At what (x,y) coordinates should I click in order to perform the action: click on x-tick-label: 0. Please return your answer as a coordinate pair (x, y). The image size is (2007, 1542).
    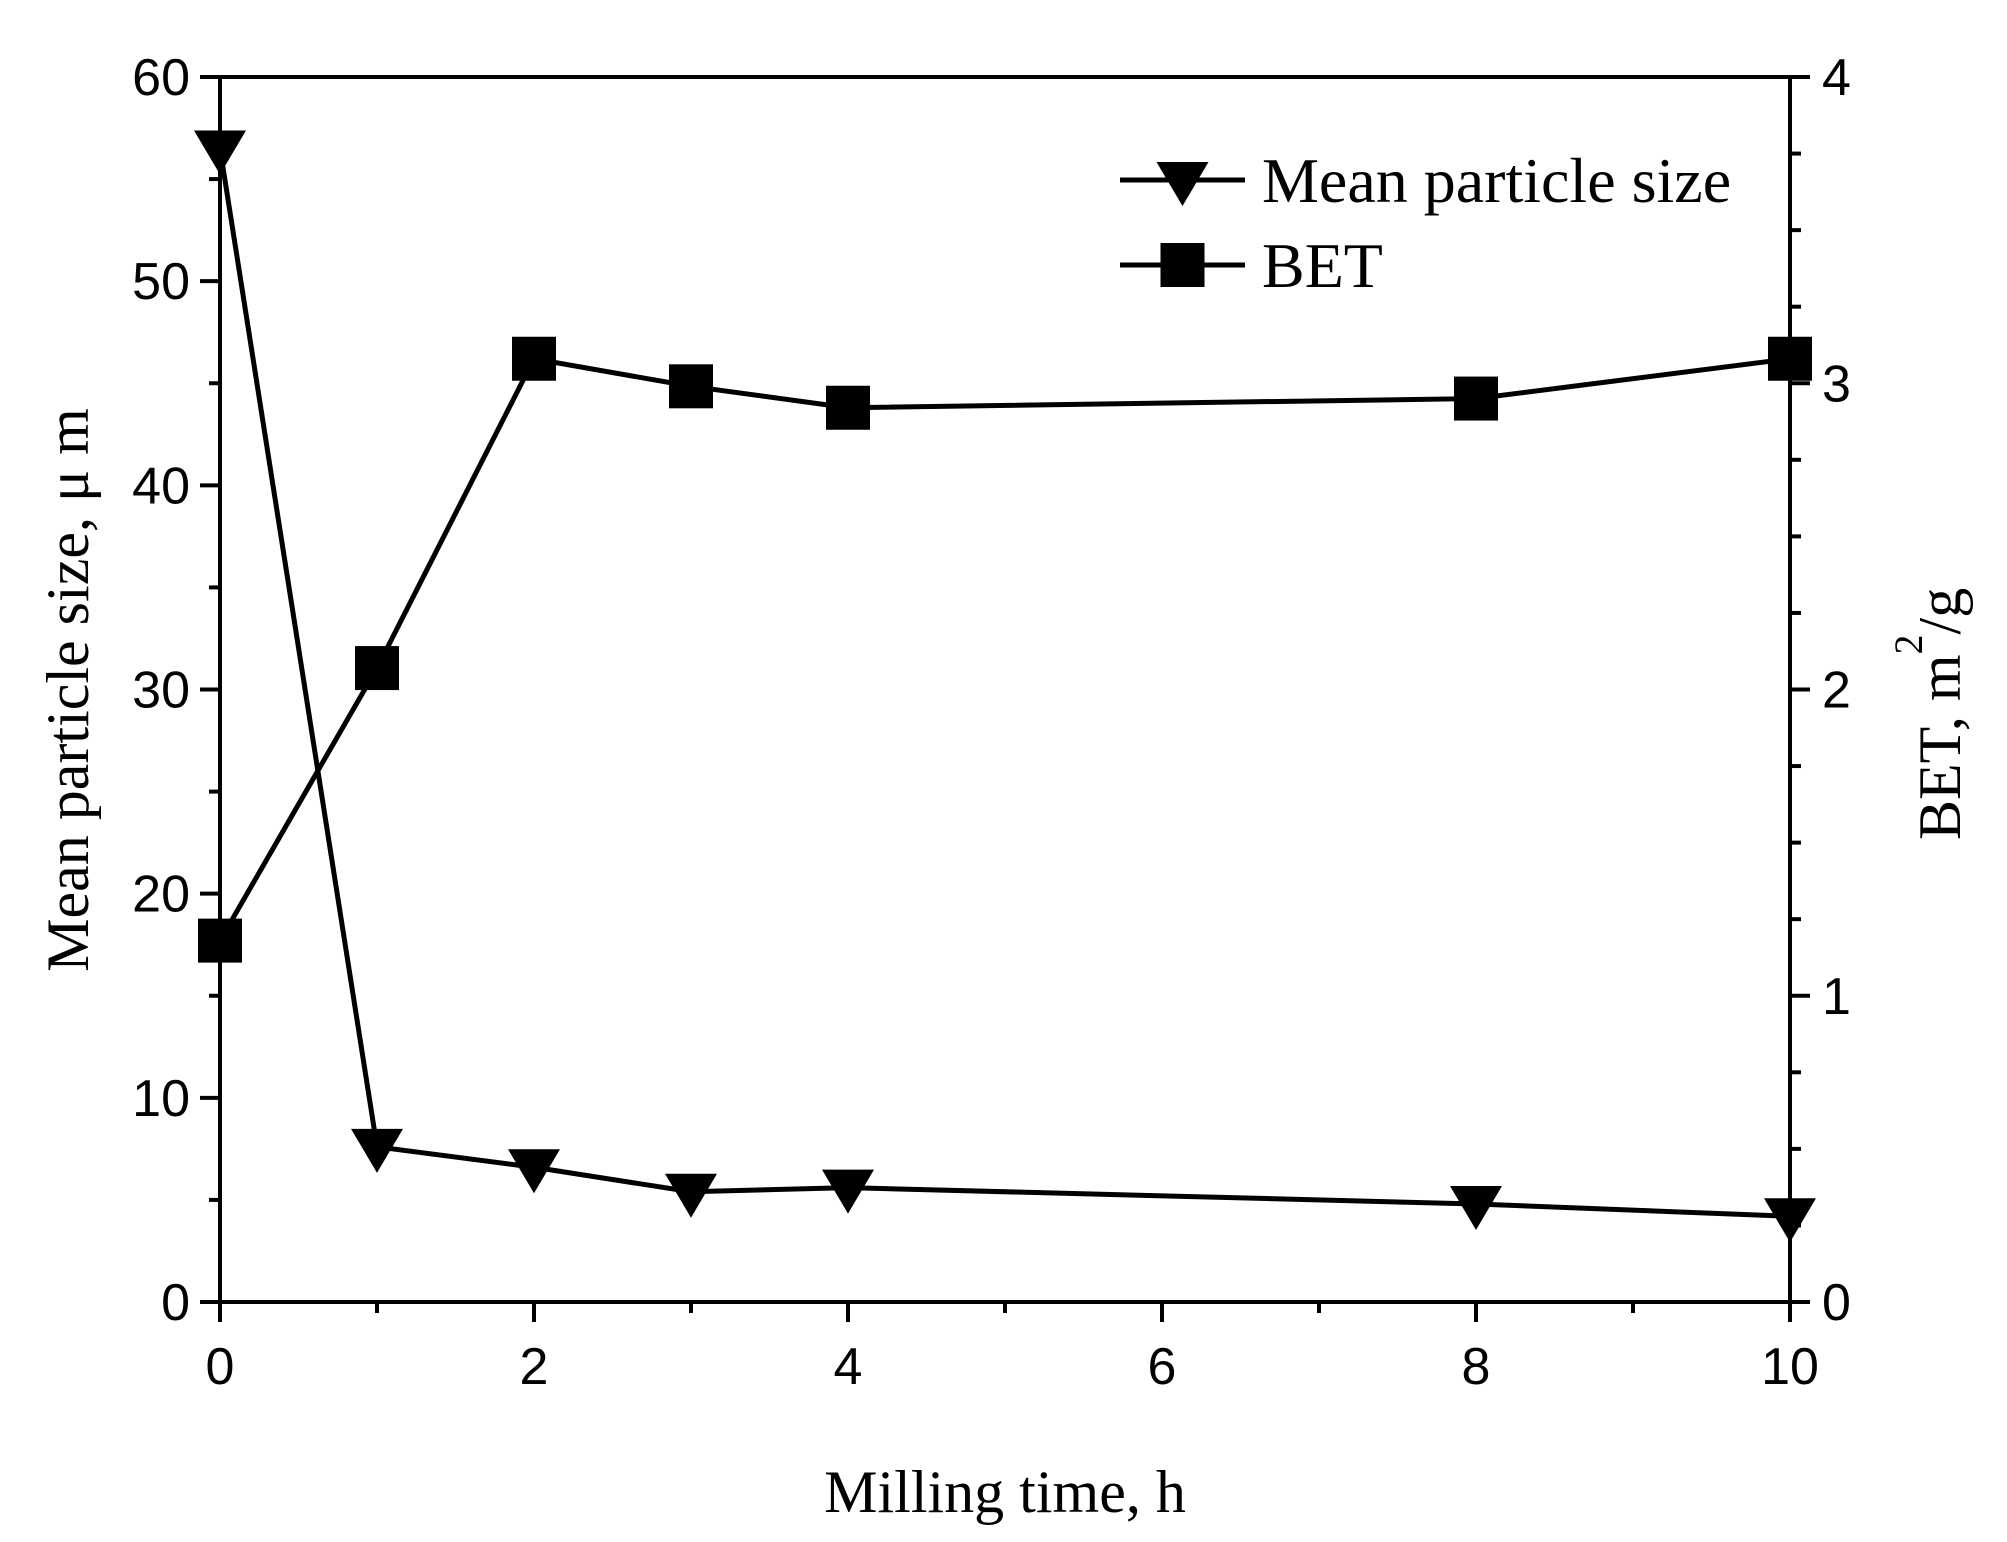
    Looking at the image, I should click on (220, 1367).